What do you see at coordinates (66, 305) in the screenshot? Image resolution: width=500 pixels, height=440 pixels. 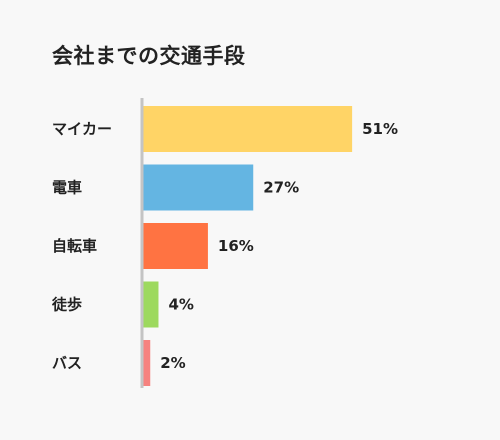 I see `category-label-3: 徒歩` at bounding box center [66, 305].